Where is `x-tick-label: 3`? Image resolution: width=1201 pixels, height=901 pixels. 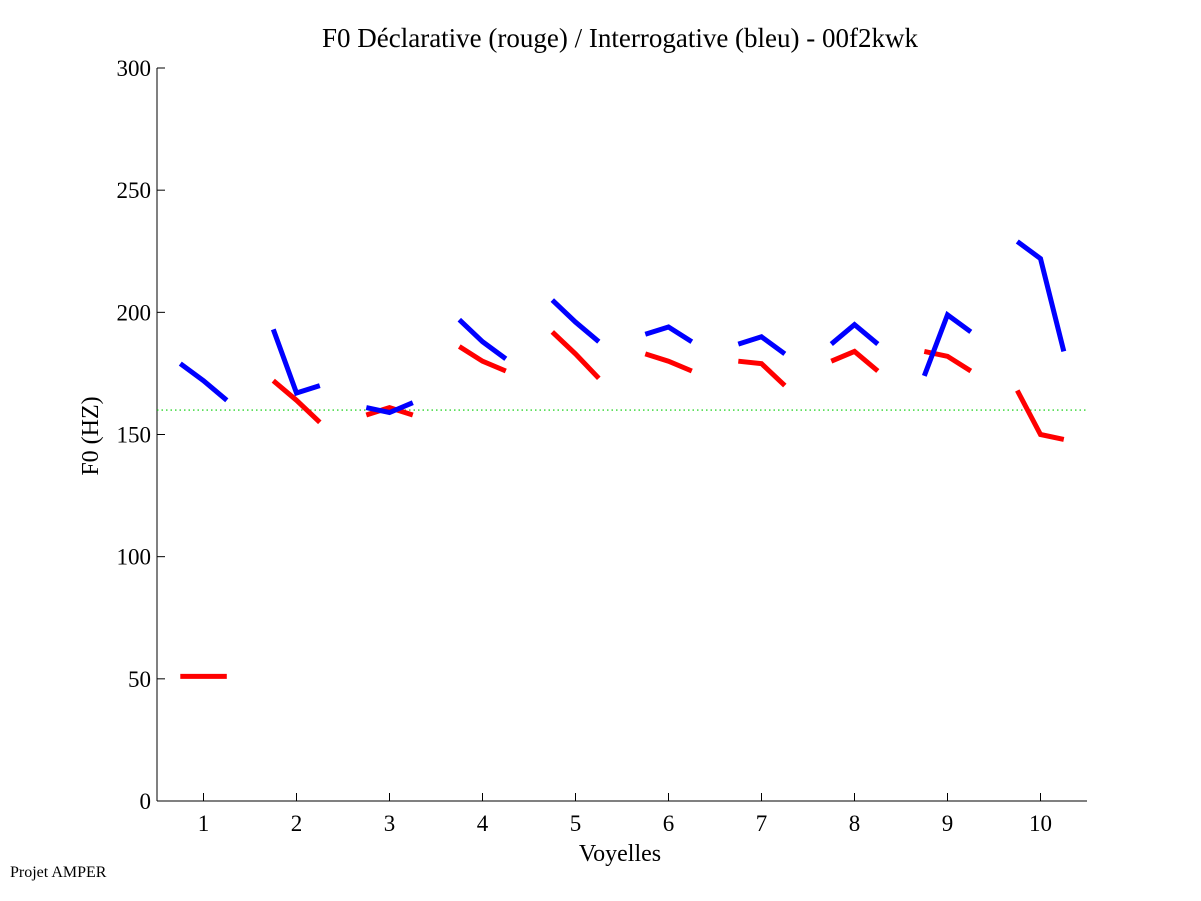
x-tick-label: 3 is located at coordinates (390, 823).